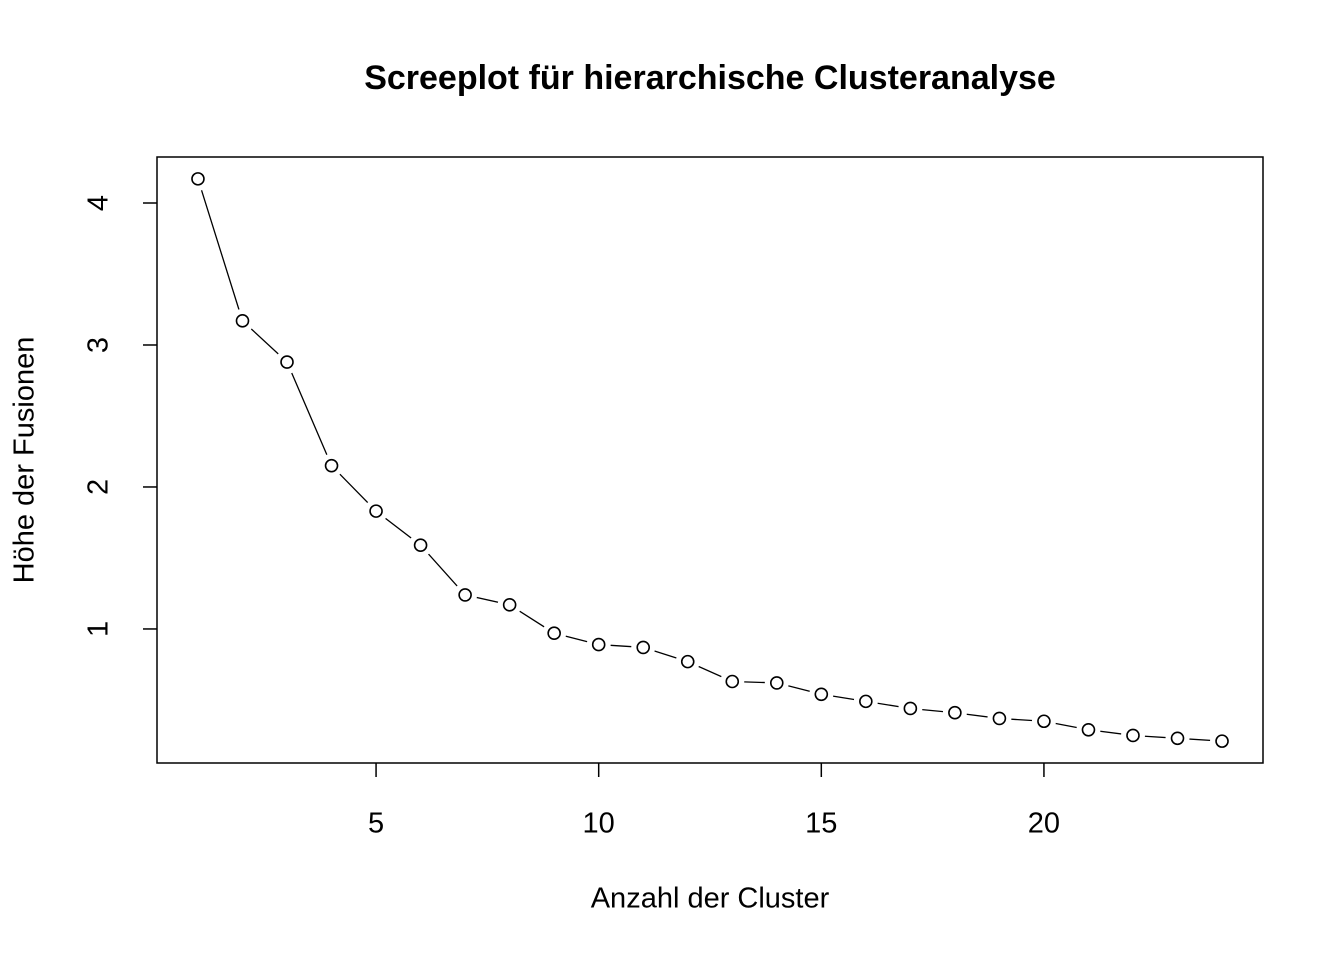 The image size is (1344, 960). I want to click on y-axis-label: Höhe der Fusionen, so click(25, 460).